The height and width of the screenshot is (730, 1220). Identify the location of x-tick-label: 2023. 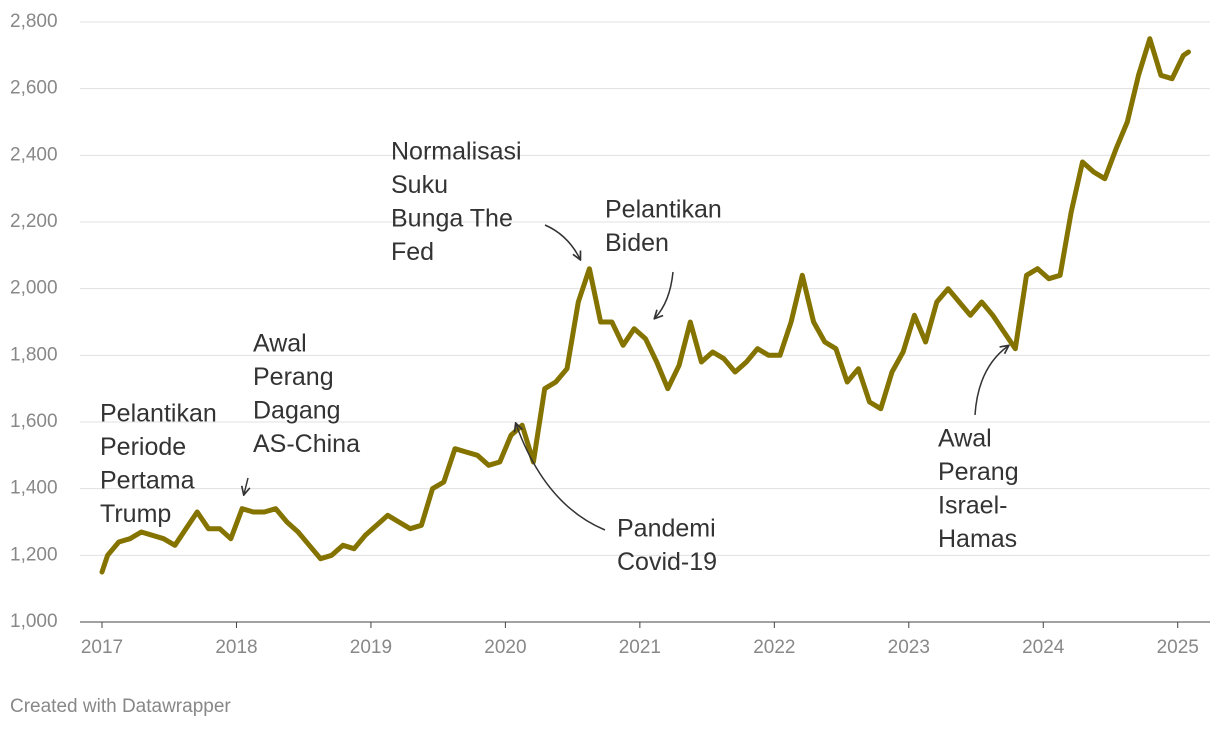
(909, 647).